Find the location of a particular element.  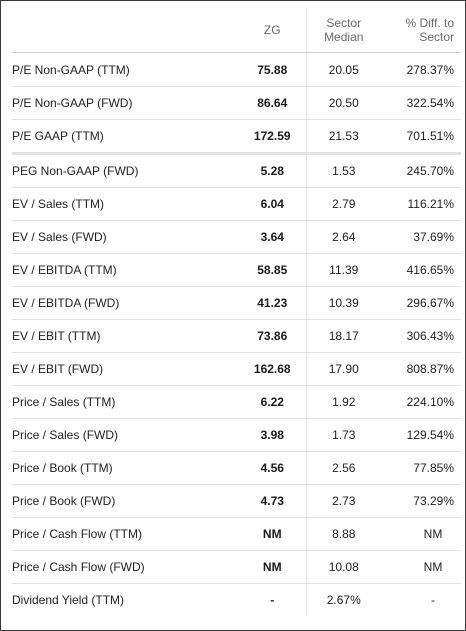

ticker-value-cell: 86.64 is located at coordinates (272, 103).